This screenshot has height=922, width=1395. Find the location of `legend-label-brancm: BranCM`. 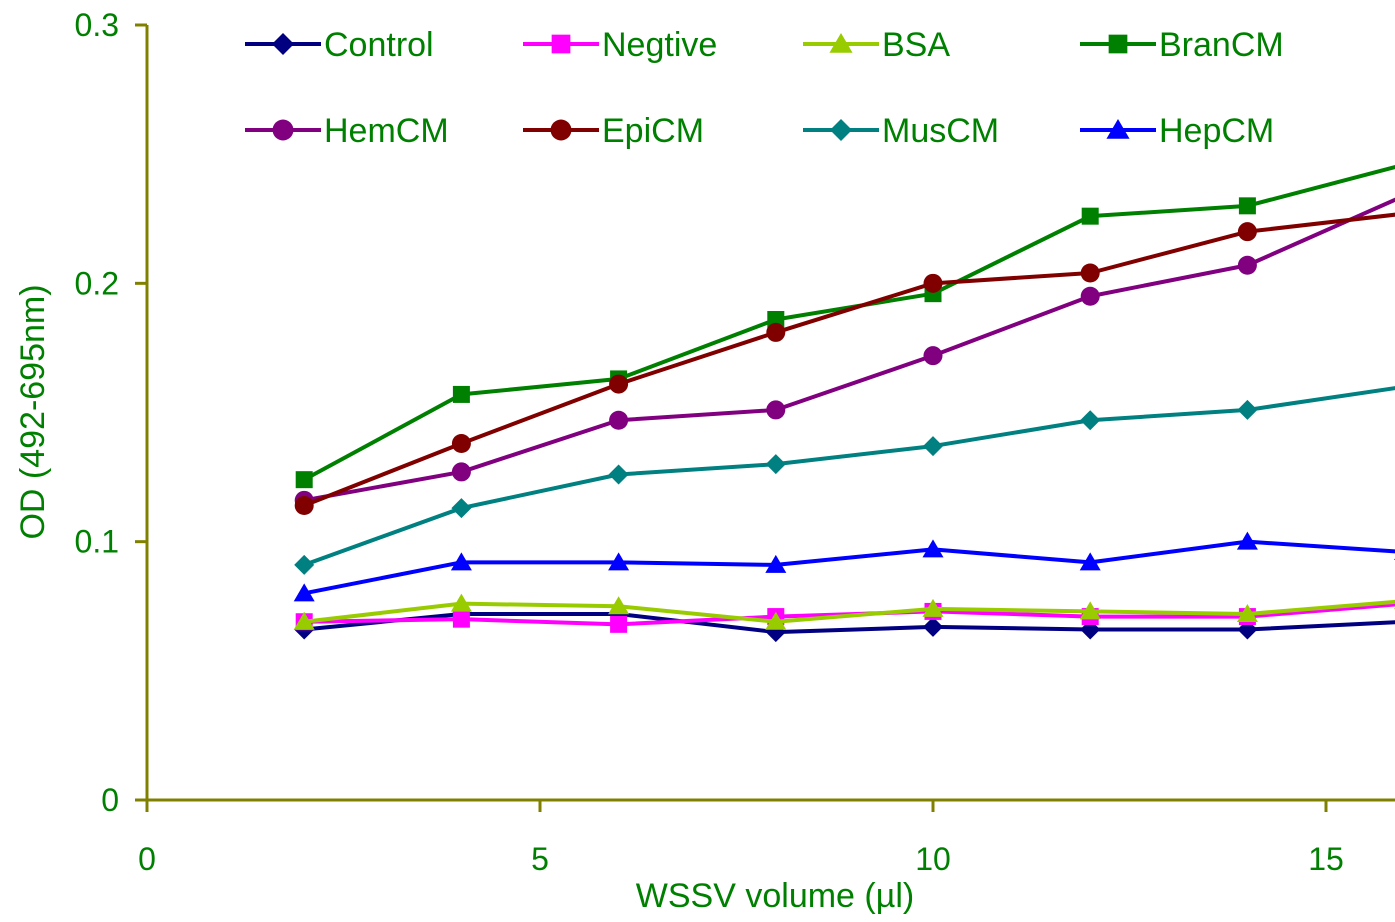

legend-label-brancm: BranCM is located at coordinates (1221, 45).